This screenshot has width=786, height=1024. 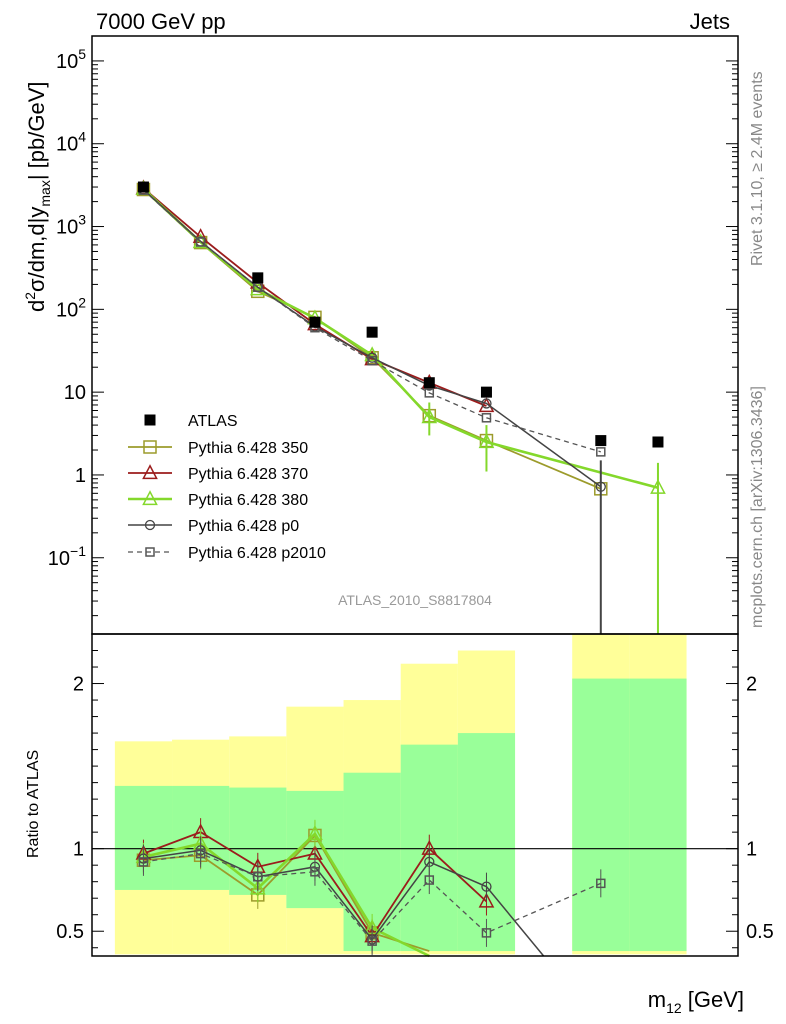 What do you see at coordinates (486, 886) in the screenshot?
I see `ratio-point-pythia-6-428-p0` at bounding box center [486, 886].